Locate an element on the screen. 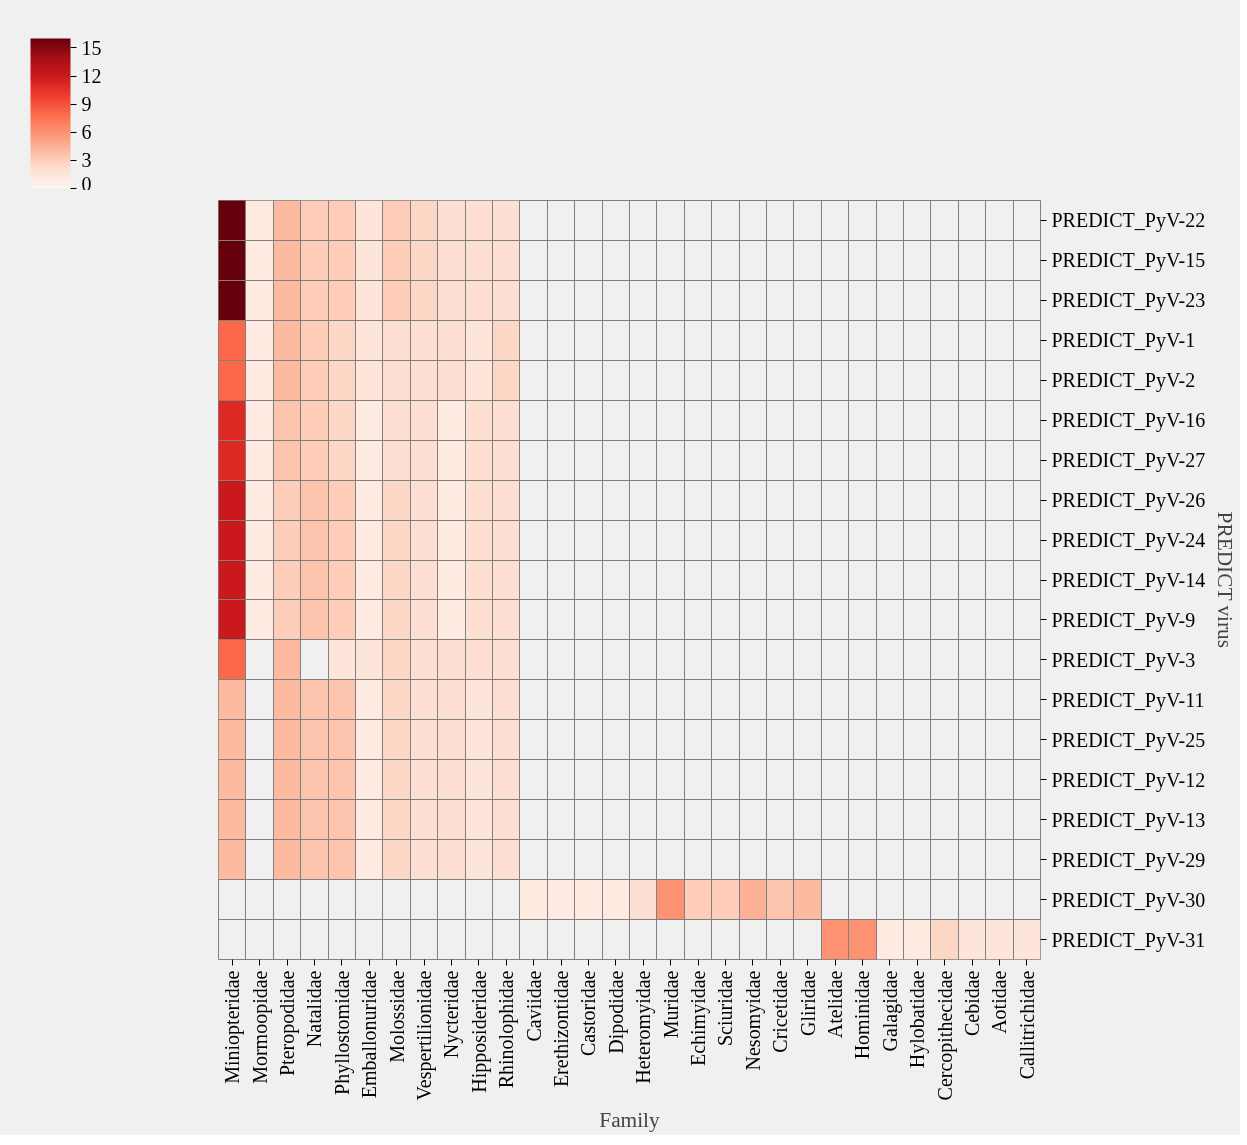  x-tick-label: Echimyidae is located at coordinates (698, 1018).